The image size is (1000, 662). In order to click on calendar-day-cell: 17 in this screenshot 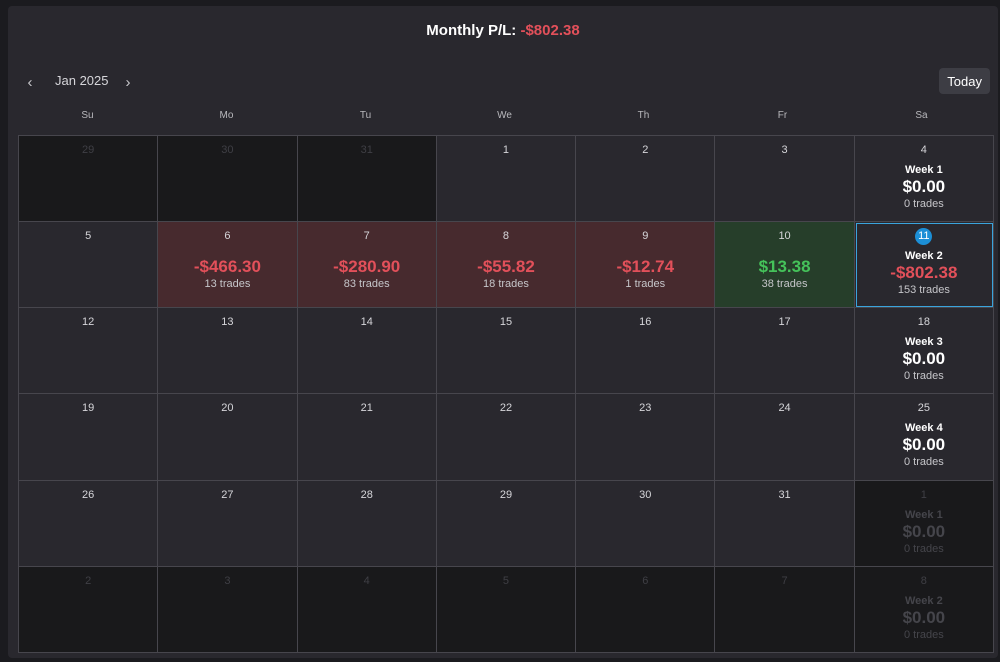, I will do `click(785, 351)`.